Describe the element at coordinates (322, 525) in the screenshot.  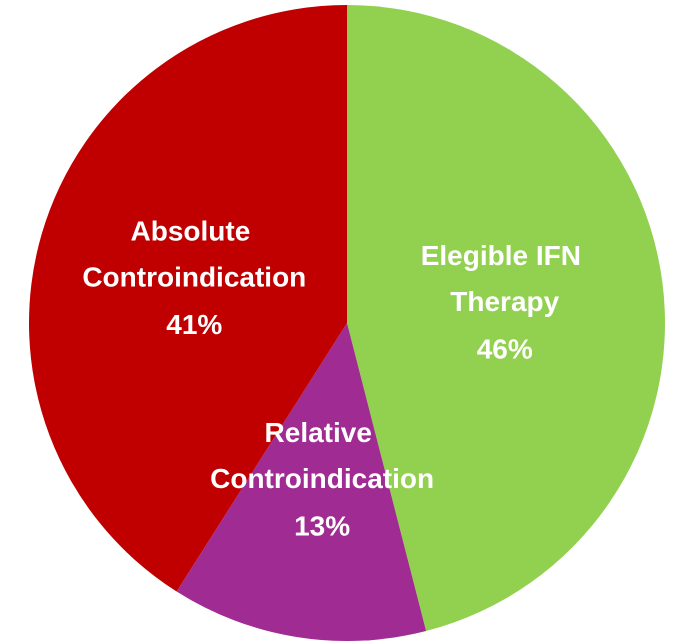
I see `value-label: 13%` at that location.